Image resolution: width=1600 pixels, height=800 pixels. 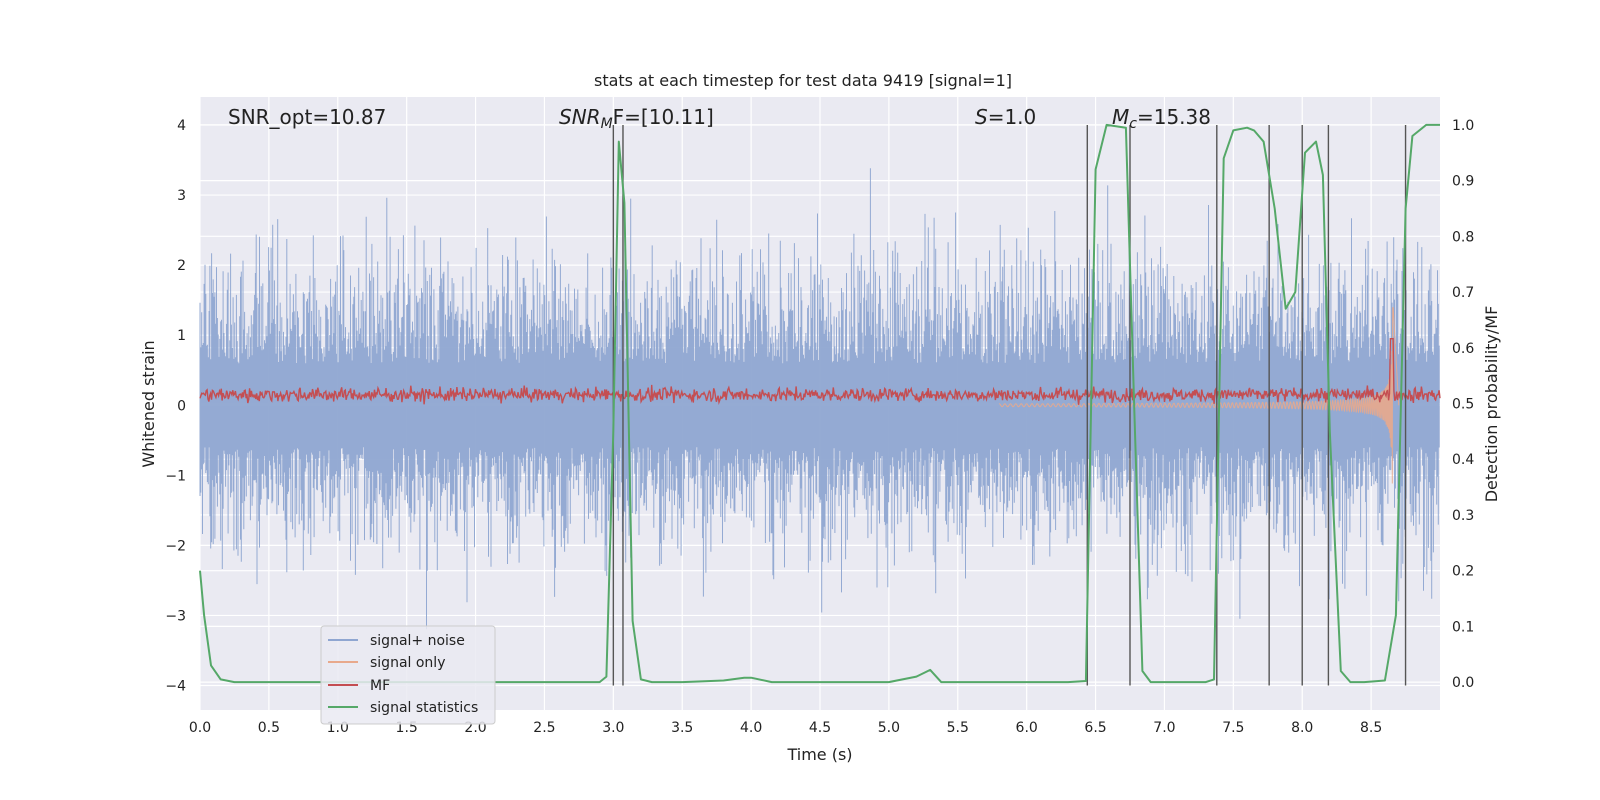 I want to click on mf-series, so click(x=820, y=371).